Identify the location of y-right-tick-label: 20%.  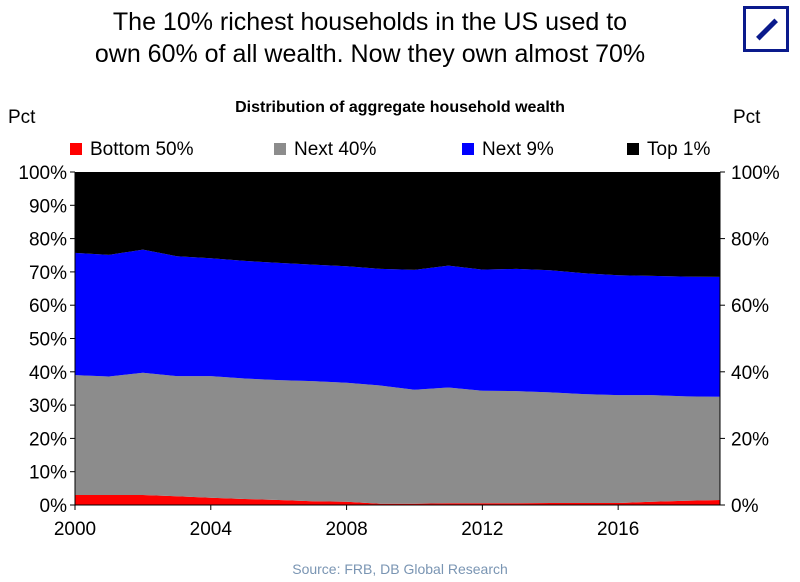
(750, 439).